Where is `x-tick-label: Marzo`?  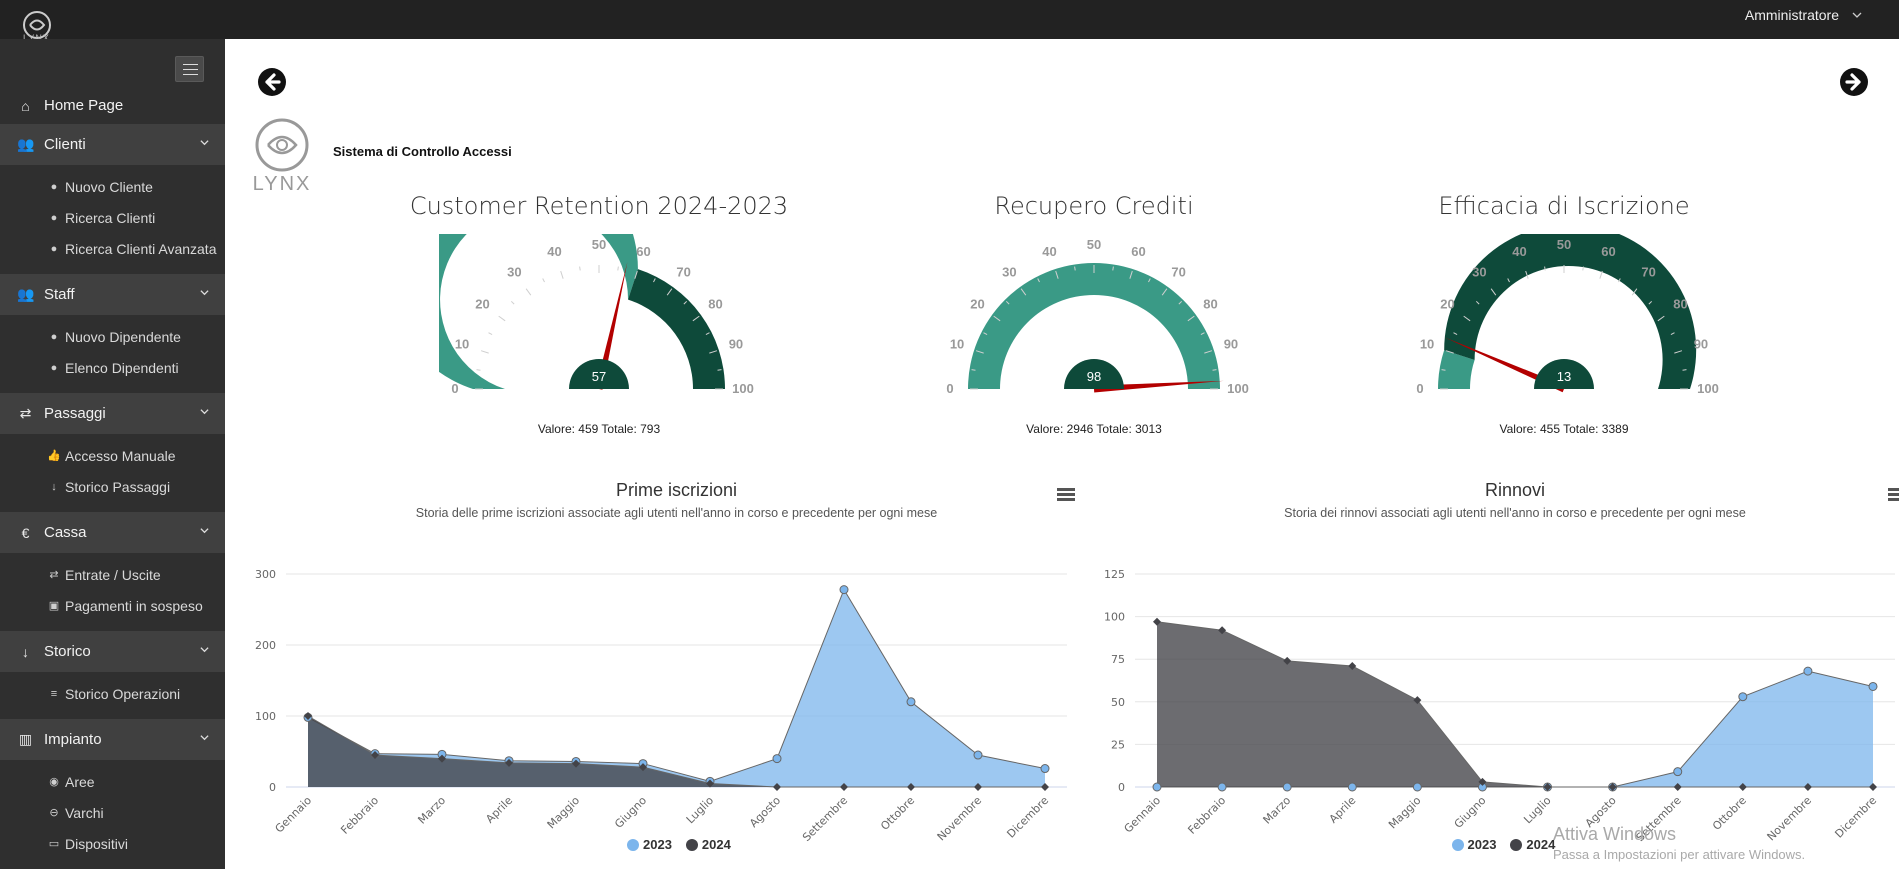 x-tick-label: Marzo is located at coordinates (431, 810).